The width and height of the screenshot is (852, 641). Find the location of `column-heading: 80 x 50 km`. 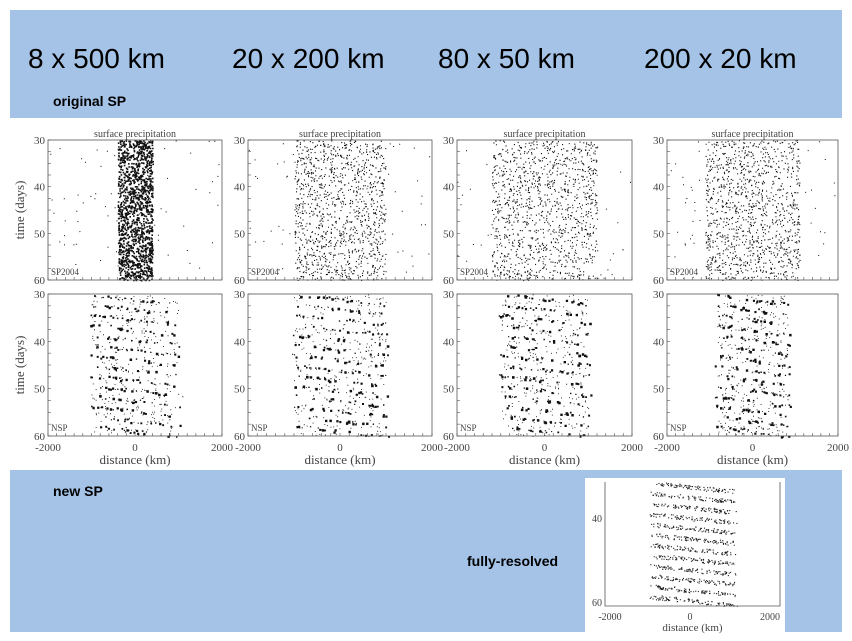

column-heading: 80 x 50 km is located at coordinates (506, 58).